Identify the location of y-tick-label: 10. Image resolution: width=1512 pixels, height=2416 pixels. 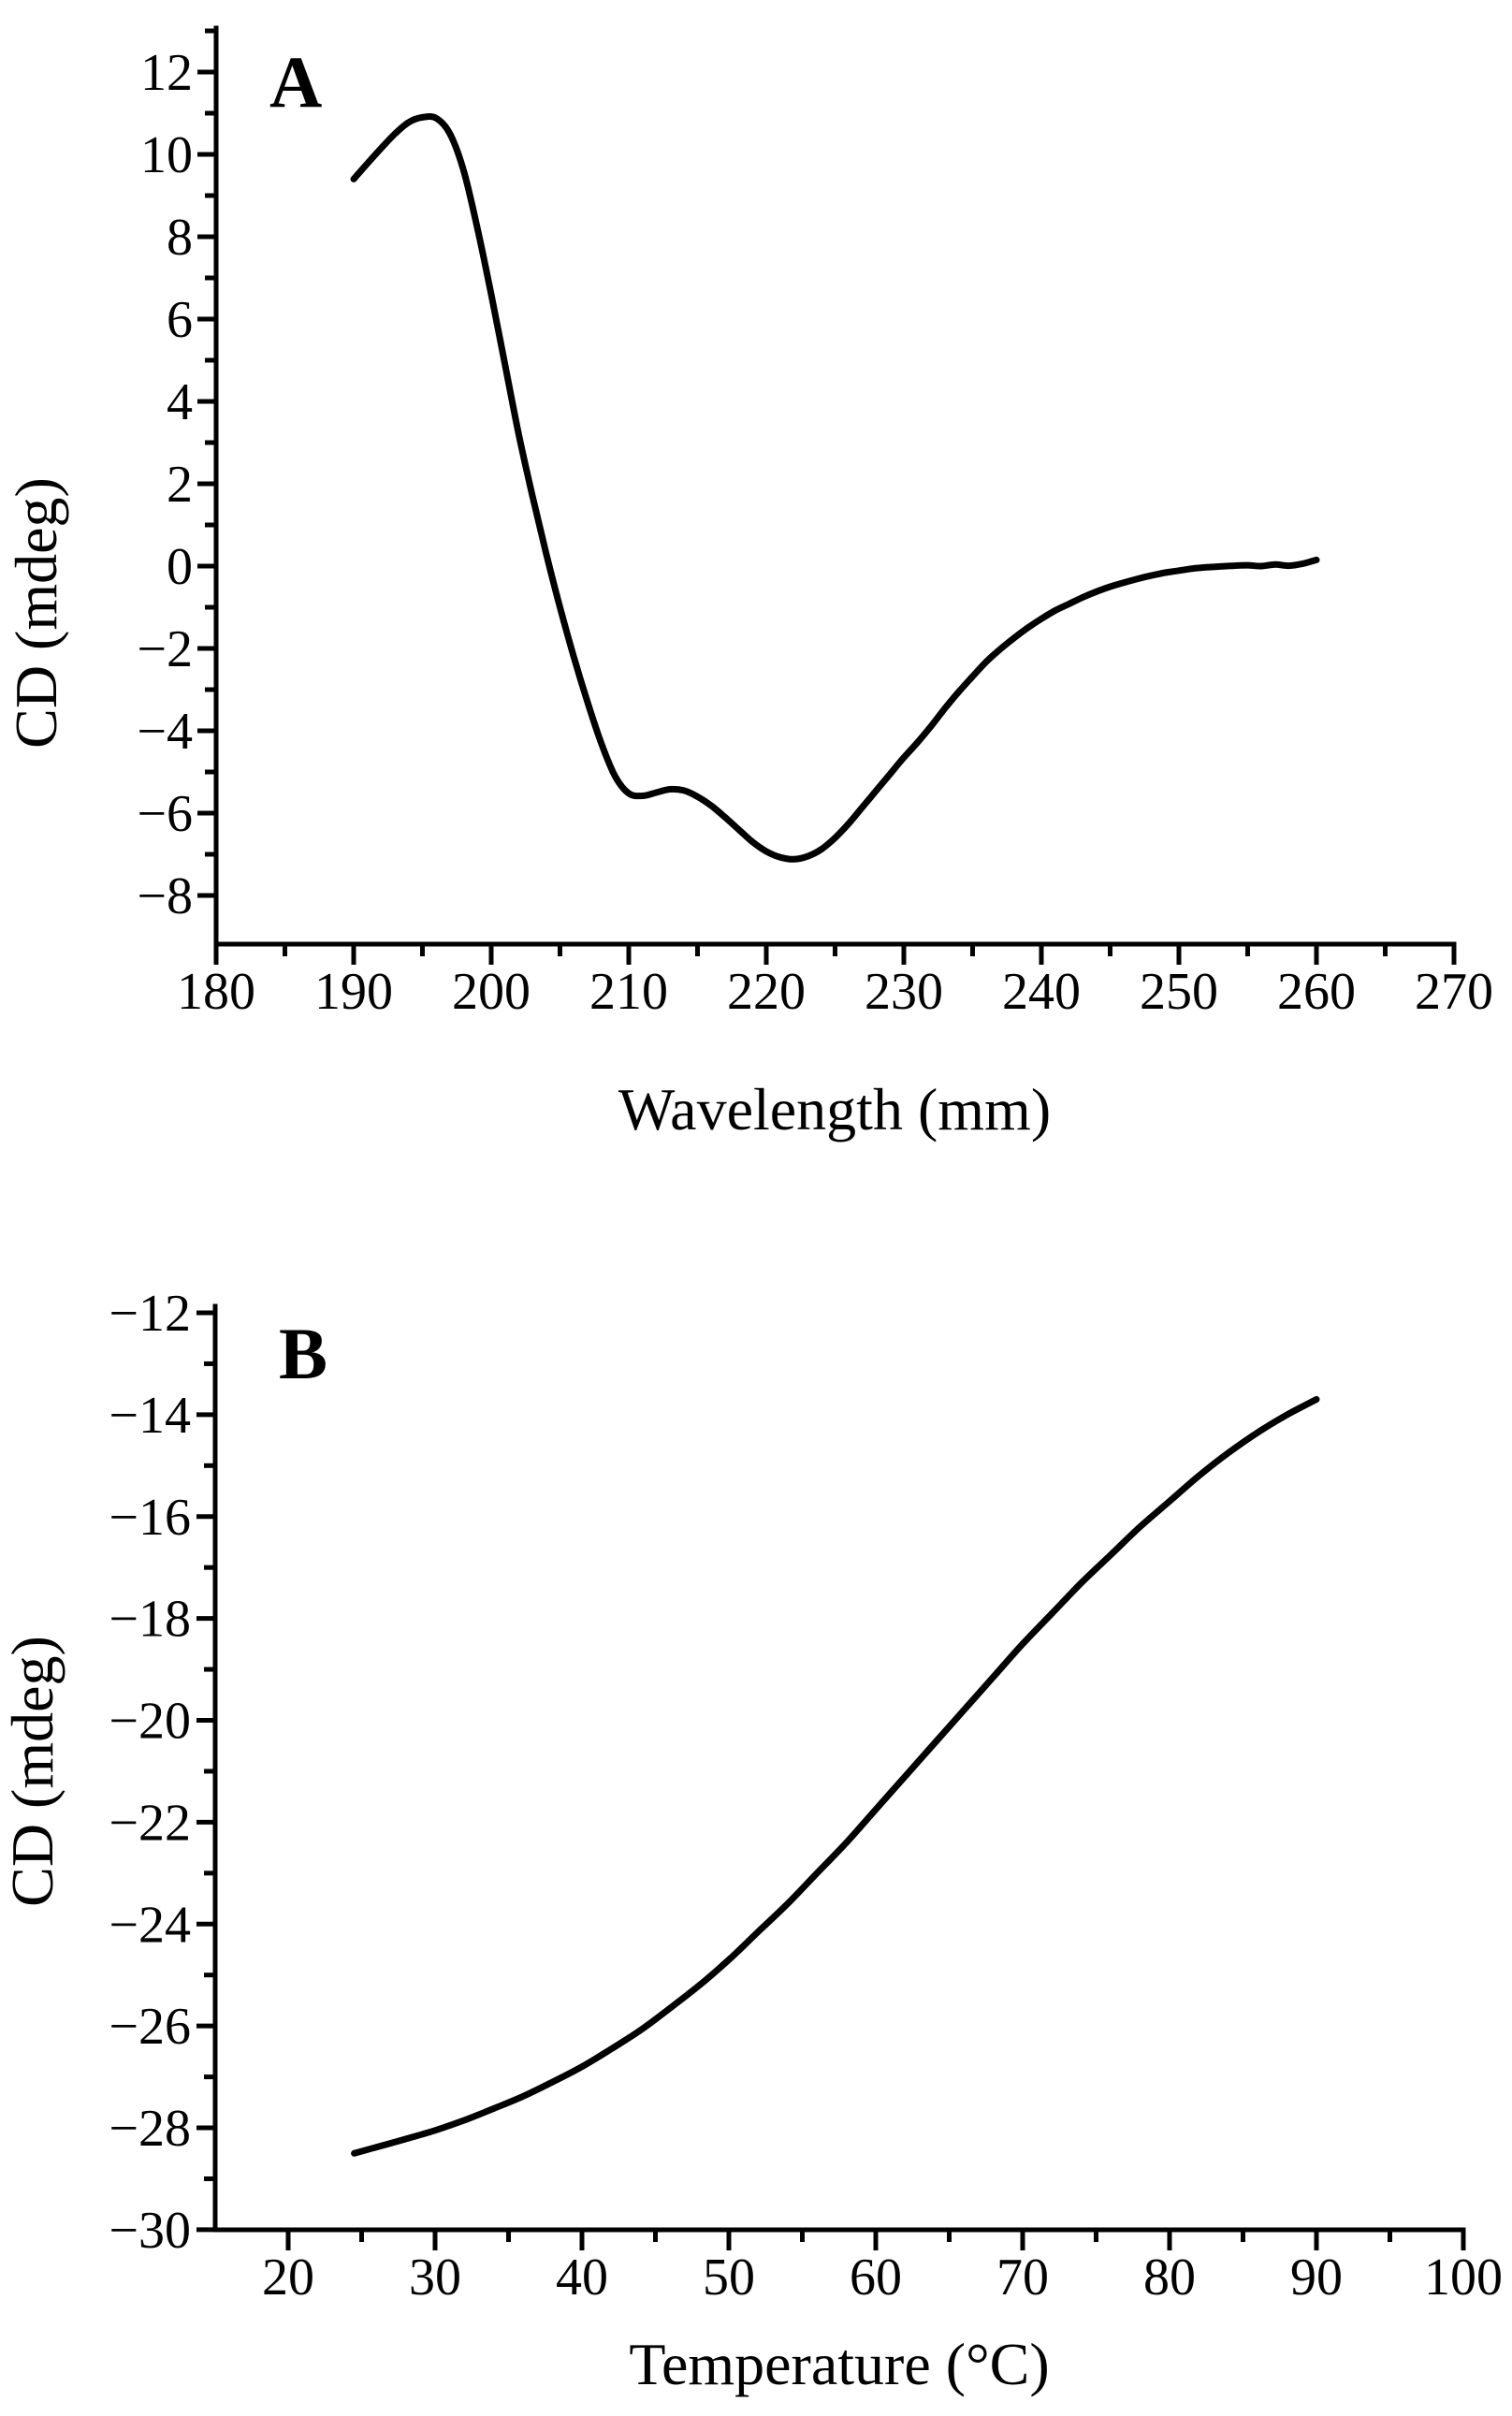
(167, 155).